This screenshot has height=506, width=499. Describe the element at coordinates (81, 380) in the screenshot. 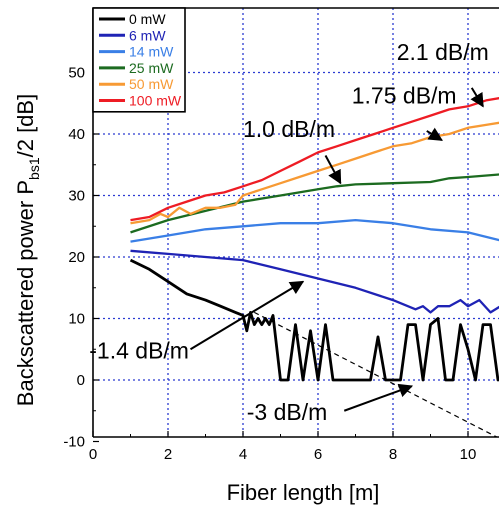

I see `y-tick-label: 0` at that location.